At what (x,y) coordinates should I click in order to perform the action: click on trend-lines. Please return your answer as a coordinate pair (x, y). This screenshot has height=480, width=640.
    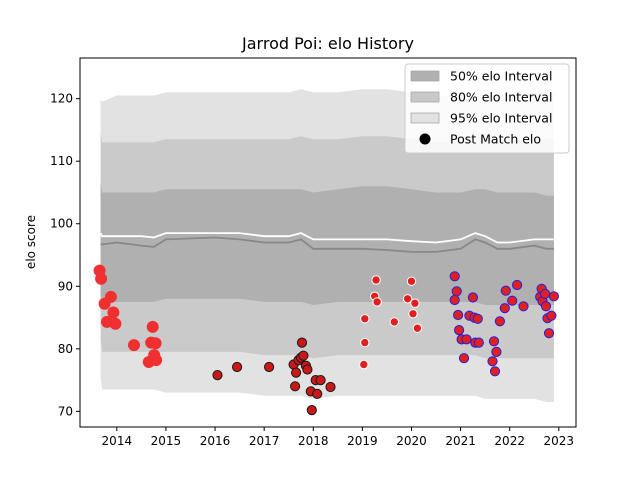
    Looking at the image, I should click on (326, 242).